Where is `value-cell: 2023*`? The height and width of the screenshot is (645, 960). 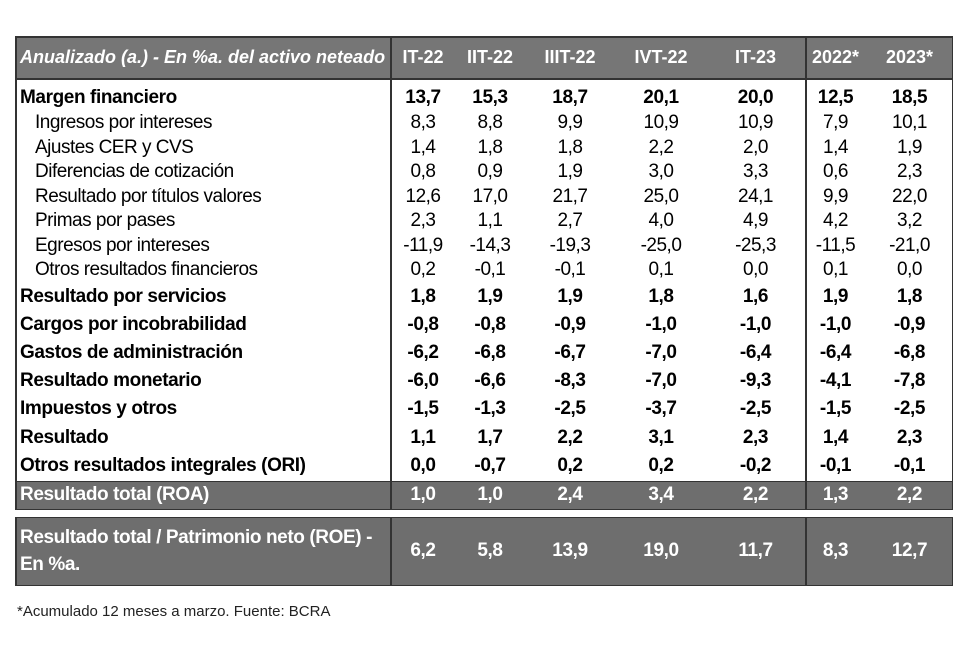
value-cell: 2023* is located at coordinates (909, 56).